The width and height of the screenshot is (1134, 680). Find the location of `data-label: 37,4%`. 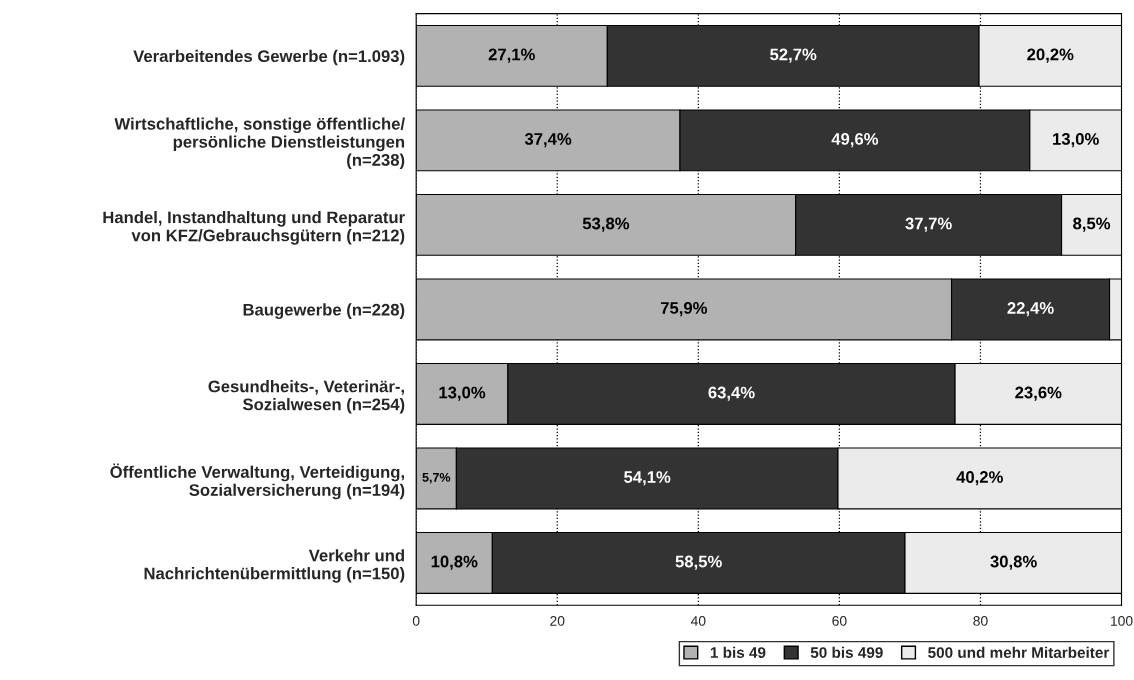

data-label: 37,4% is located at coordinates (548, 140).